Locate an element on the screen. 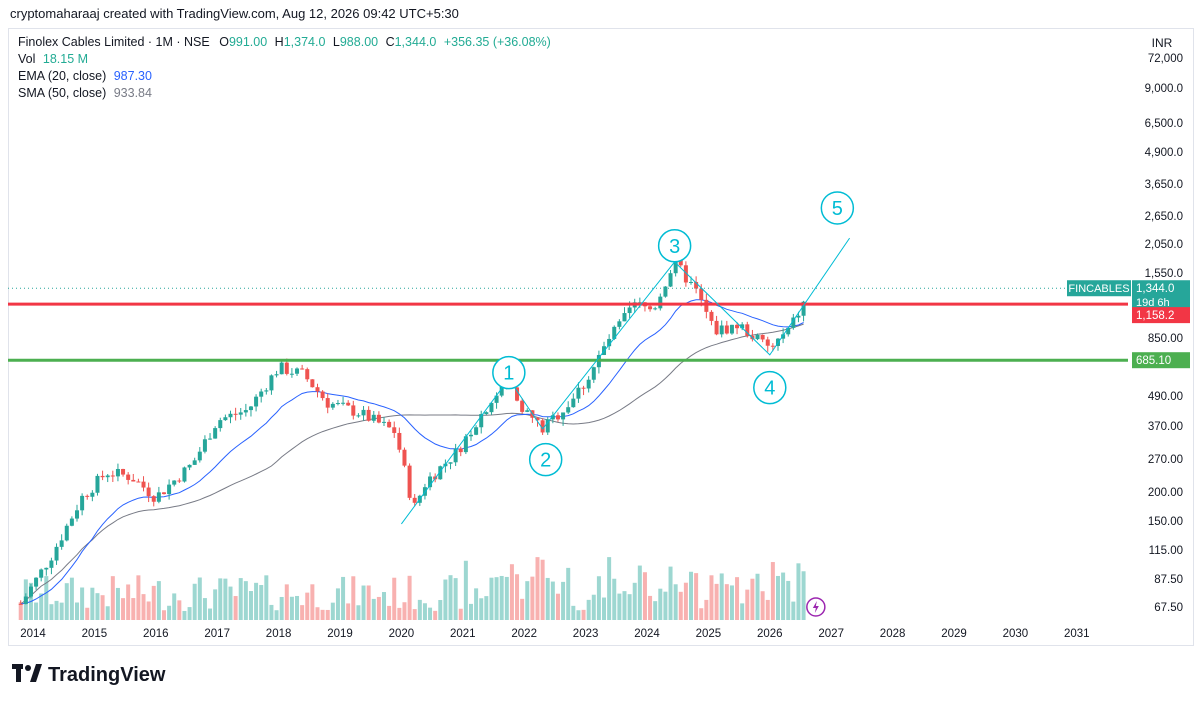 The height and width of the screenshot is (704, 1200). y-axis-tick-label: 150.00 is located at coordinates (1165, 522).